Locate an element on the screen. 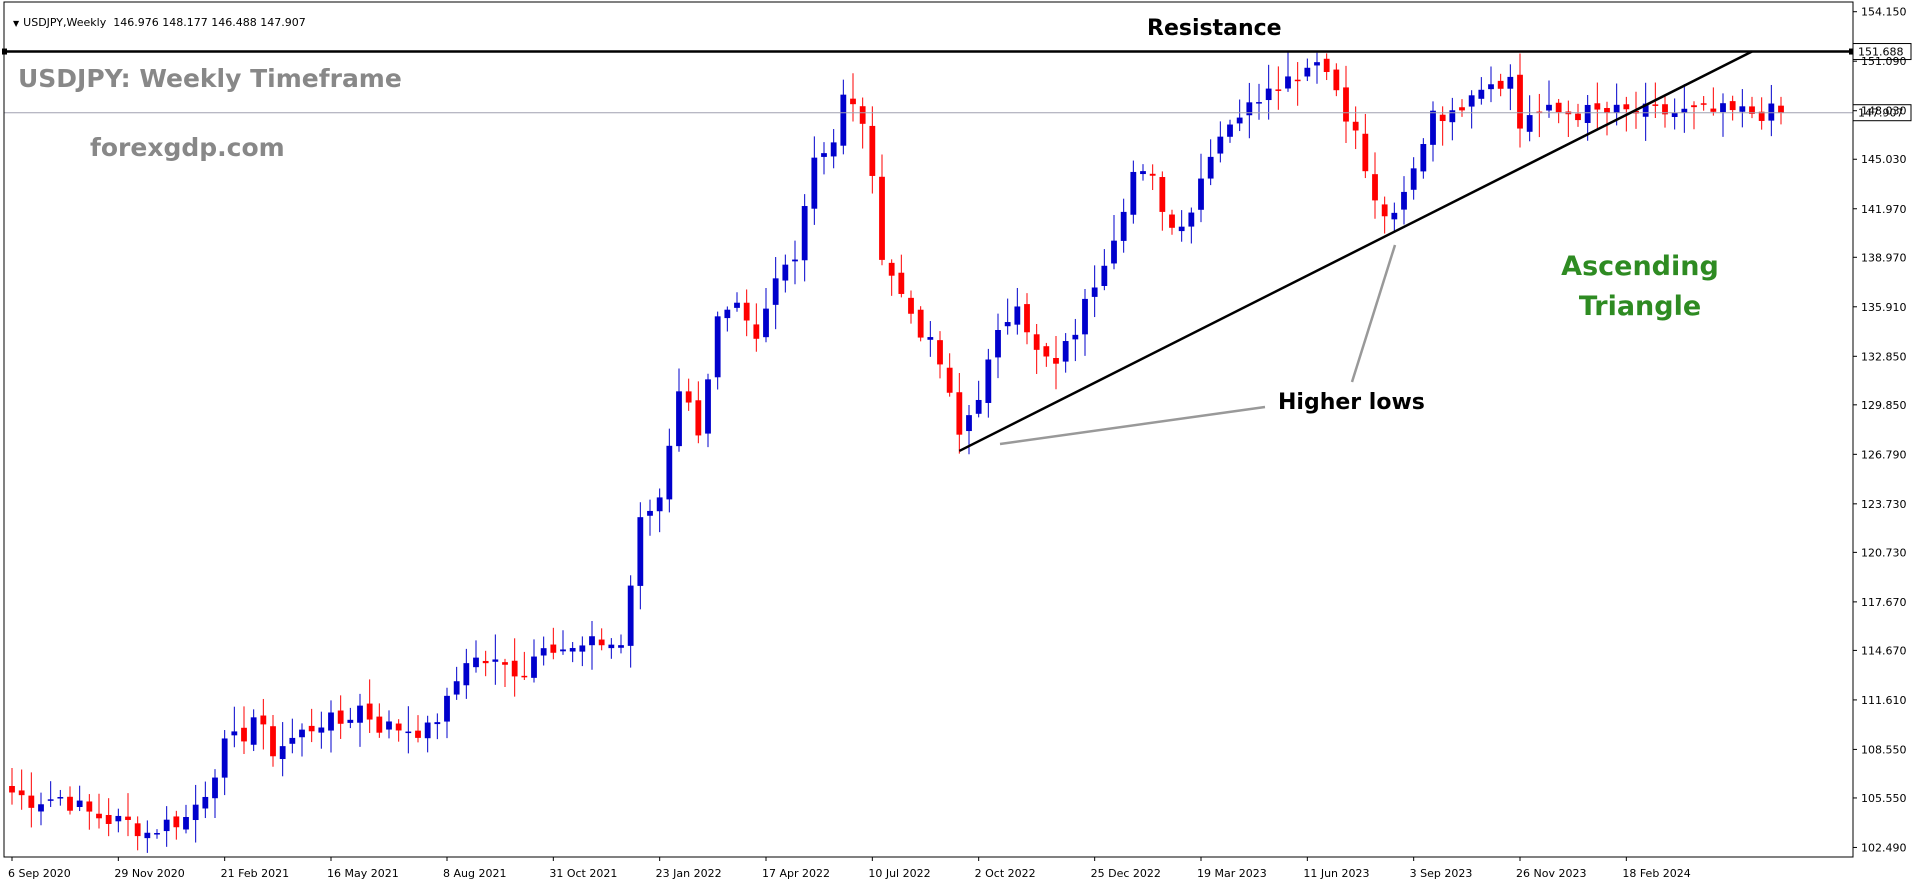 This screenshot has width=1916, height=884. x-tick-label: 31 Oct 2021 is located at coordinates (583, 873).